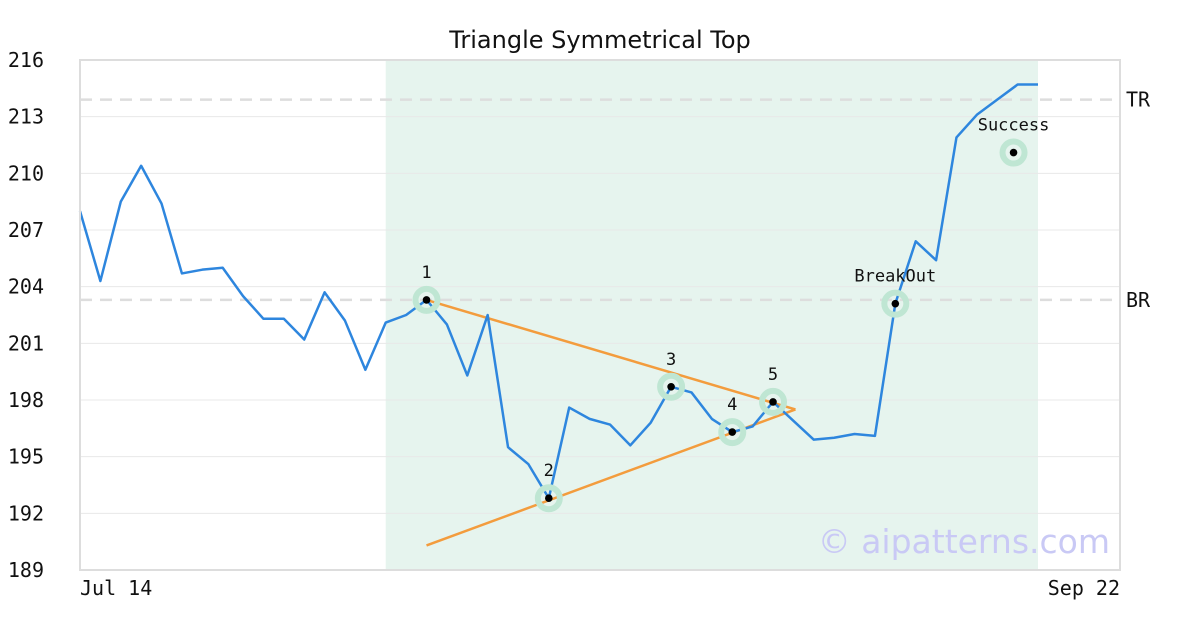 The image size is (1200, 630). Describe the element at coordinates (26, 457) in the screenshot. I see `y-tick-label: 195` at that location.